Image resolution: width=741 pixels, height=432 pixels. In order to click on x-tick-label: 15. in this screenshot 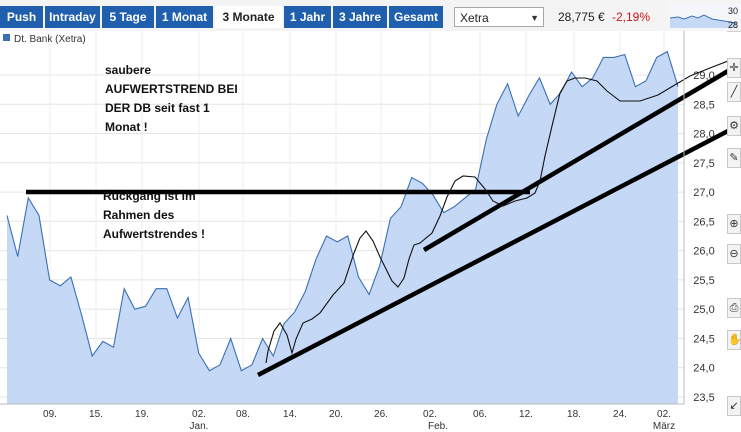, I will do `click(96, 414)`.